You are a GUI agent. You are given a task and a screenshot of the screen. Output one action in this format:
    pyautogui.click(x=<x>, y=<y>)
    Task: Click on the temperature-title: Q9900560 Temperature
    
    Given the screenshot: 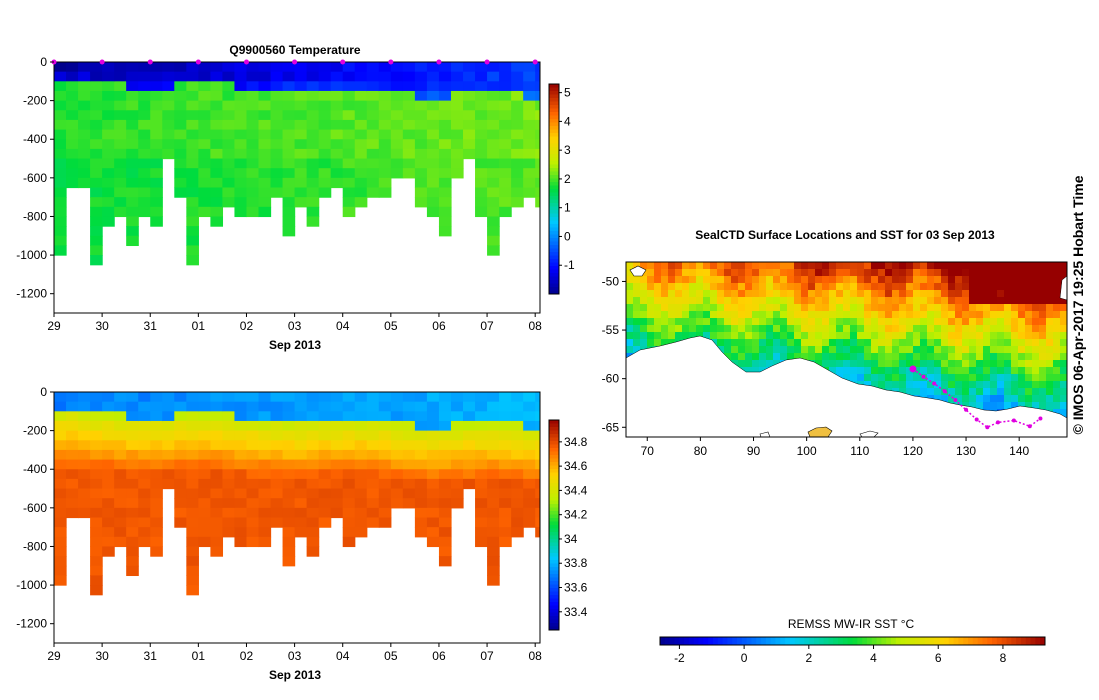 What is the action you would take?
    pyautogui.click(x=295, y=50)
    